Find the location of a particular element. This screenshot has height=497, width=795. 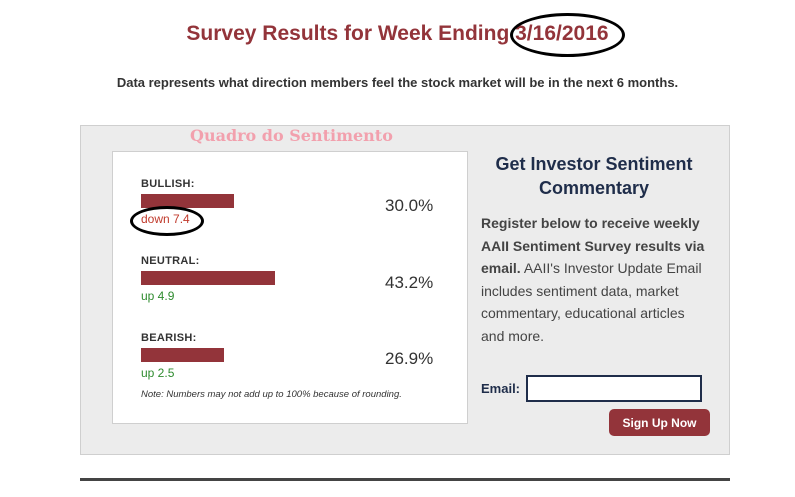

bullish-row: BULLISH: down 7.4 is located at coordinates (187, 202).